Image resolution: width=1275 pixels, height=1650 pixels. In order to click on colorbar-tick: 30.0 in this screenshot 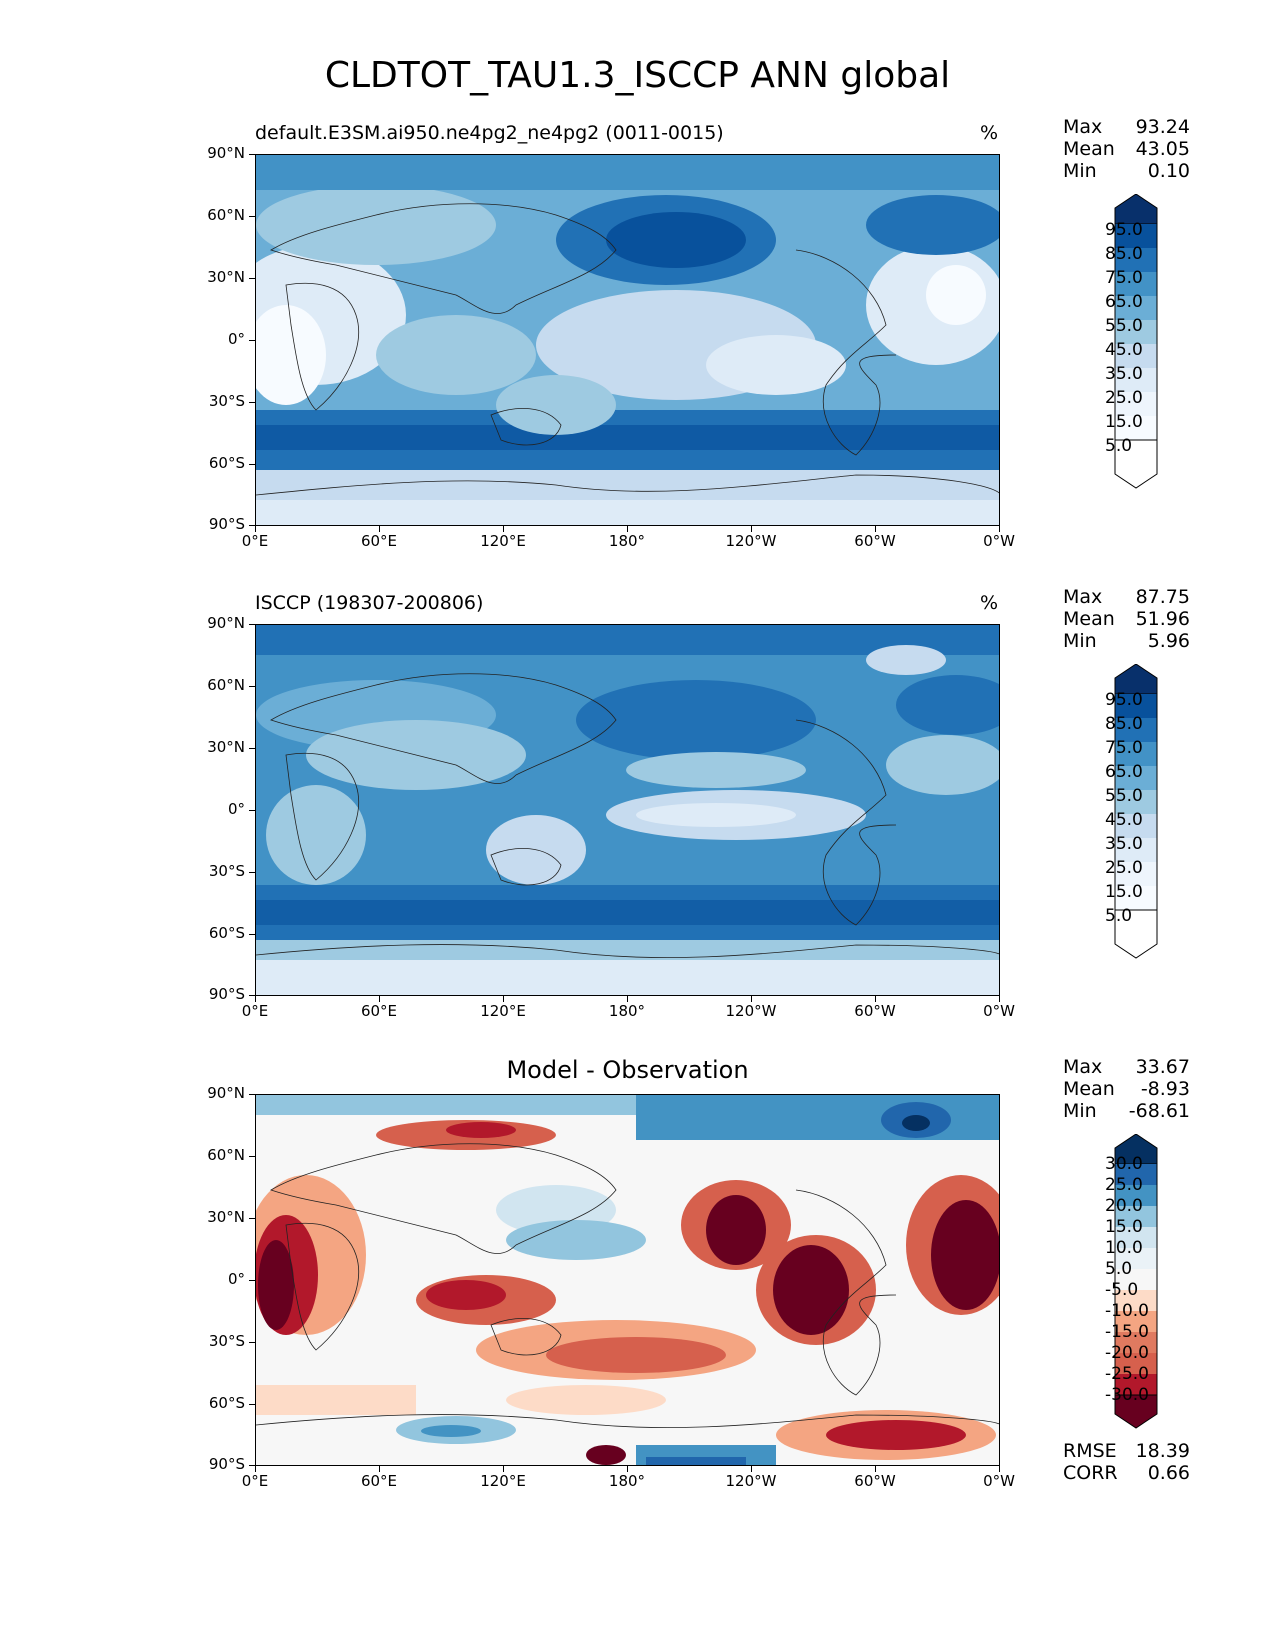, I will do `click(1124, 1164)`.